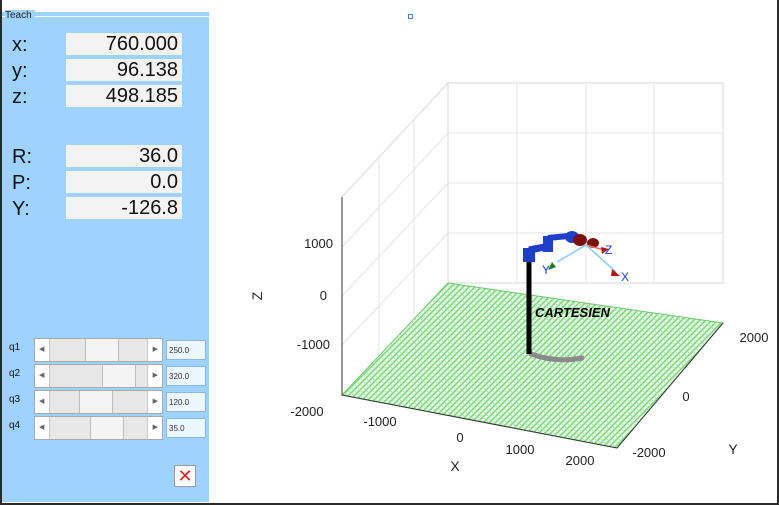 The image size is (779, 505). Describe the element at coordinates (186, 350) in the screenshot. I see `q1-value-field: 250.0` at that location.